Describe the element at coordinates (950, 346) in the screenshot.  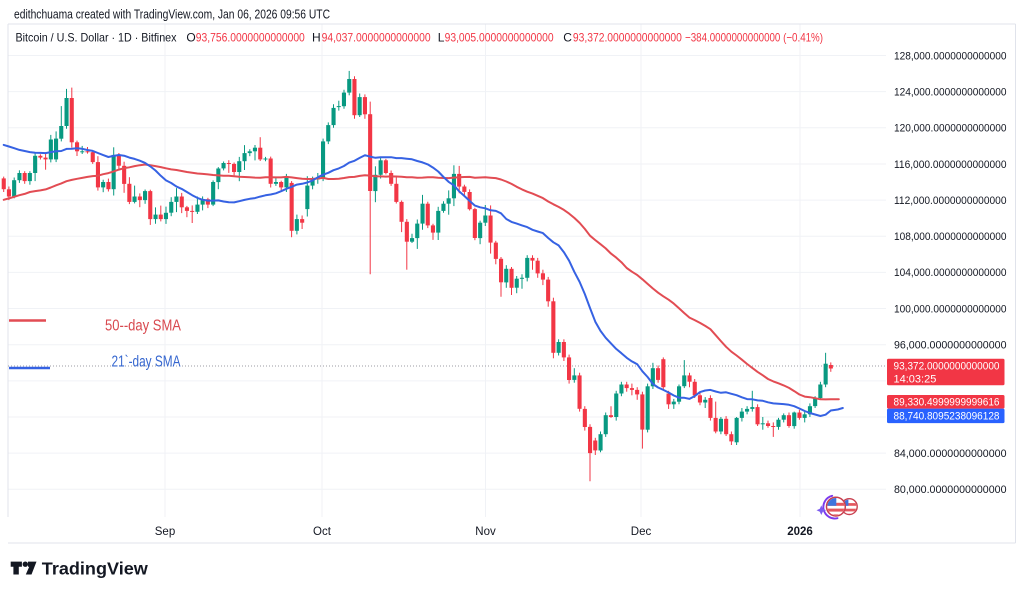
I see `svg-text: 96,000.0000000000000` at that location.